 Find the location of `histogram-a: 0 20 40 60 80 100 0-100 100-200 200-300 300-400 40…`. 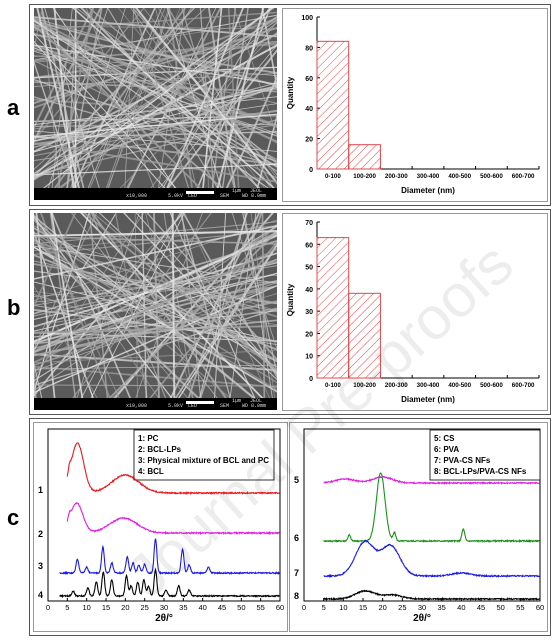

histogram-a: 0 20 40 60 80 100 0-100 100-200 200-300 300-400 40… is located at coordinates (413, 105).